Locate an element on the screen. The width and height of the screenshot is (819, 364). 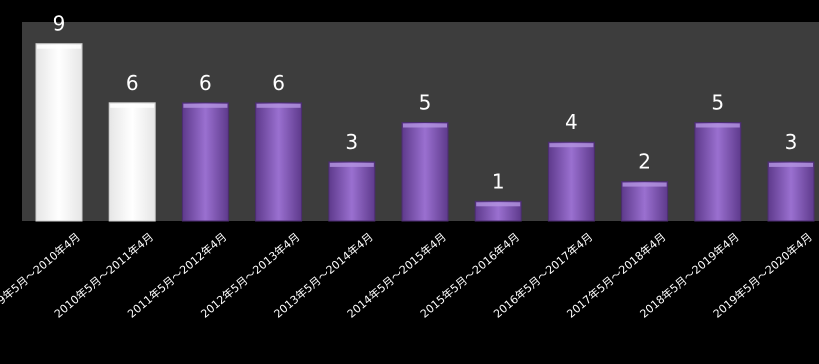
value-label-2: 6 is located at coordinates (132, 83).